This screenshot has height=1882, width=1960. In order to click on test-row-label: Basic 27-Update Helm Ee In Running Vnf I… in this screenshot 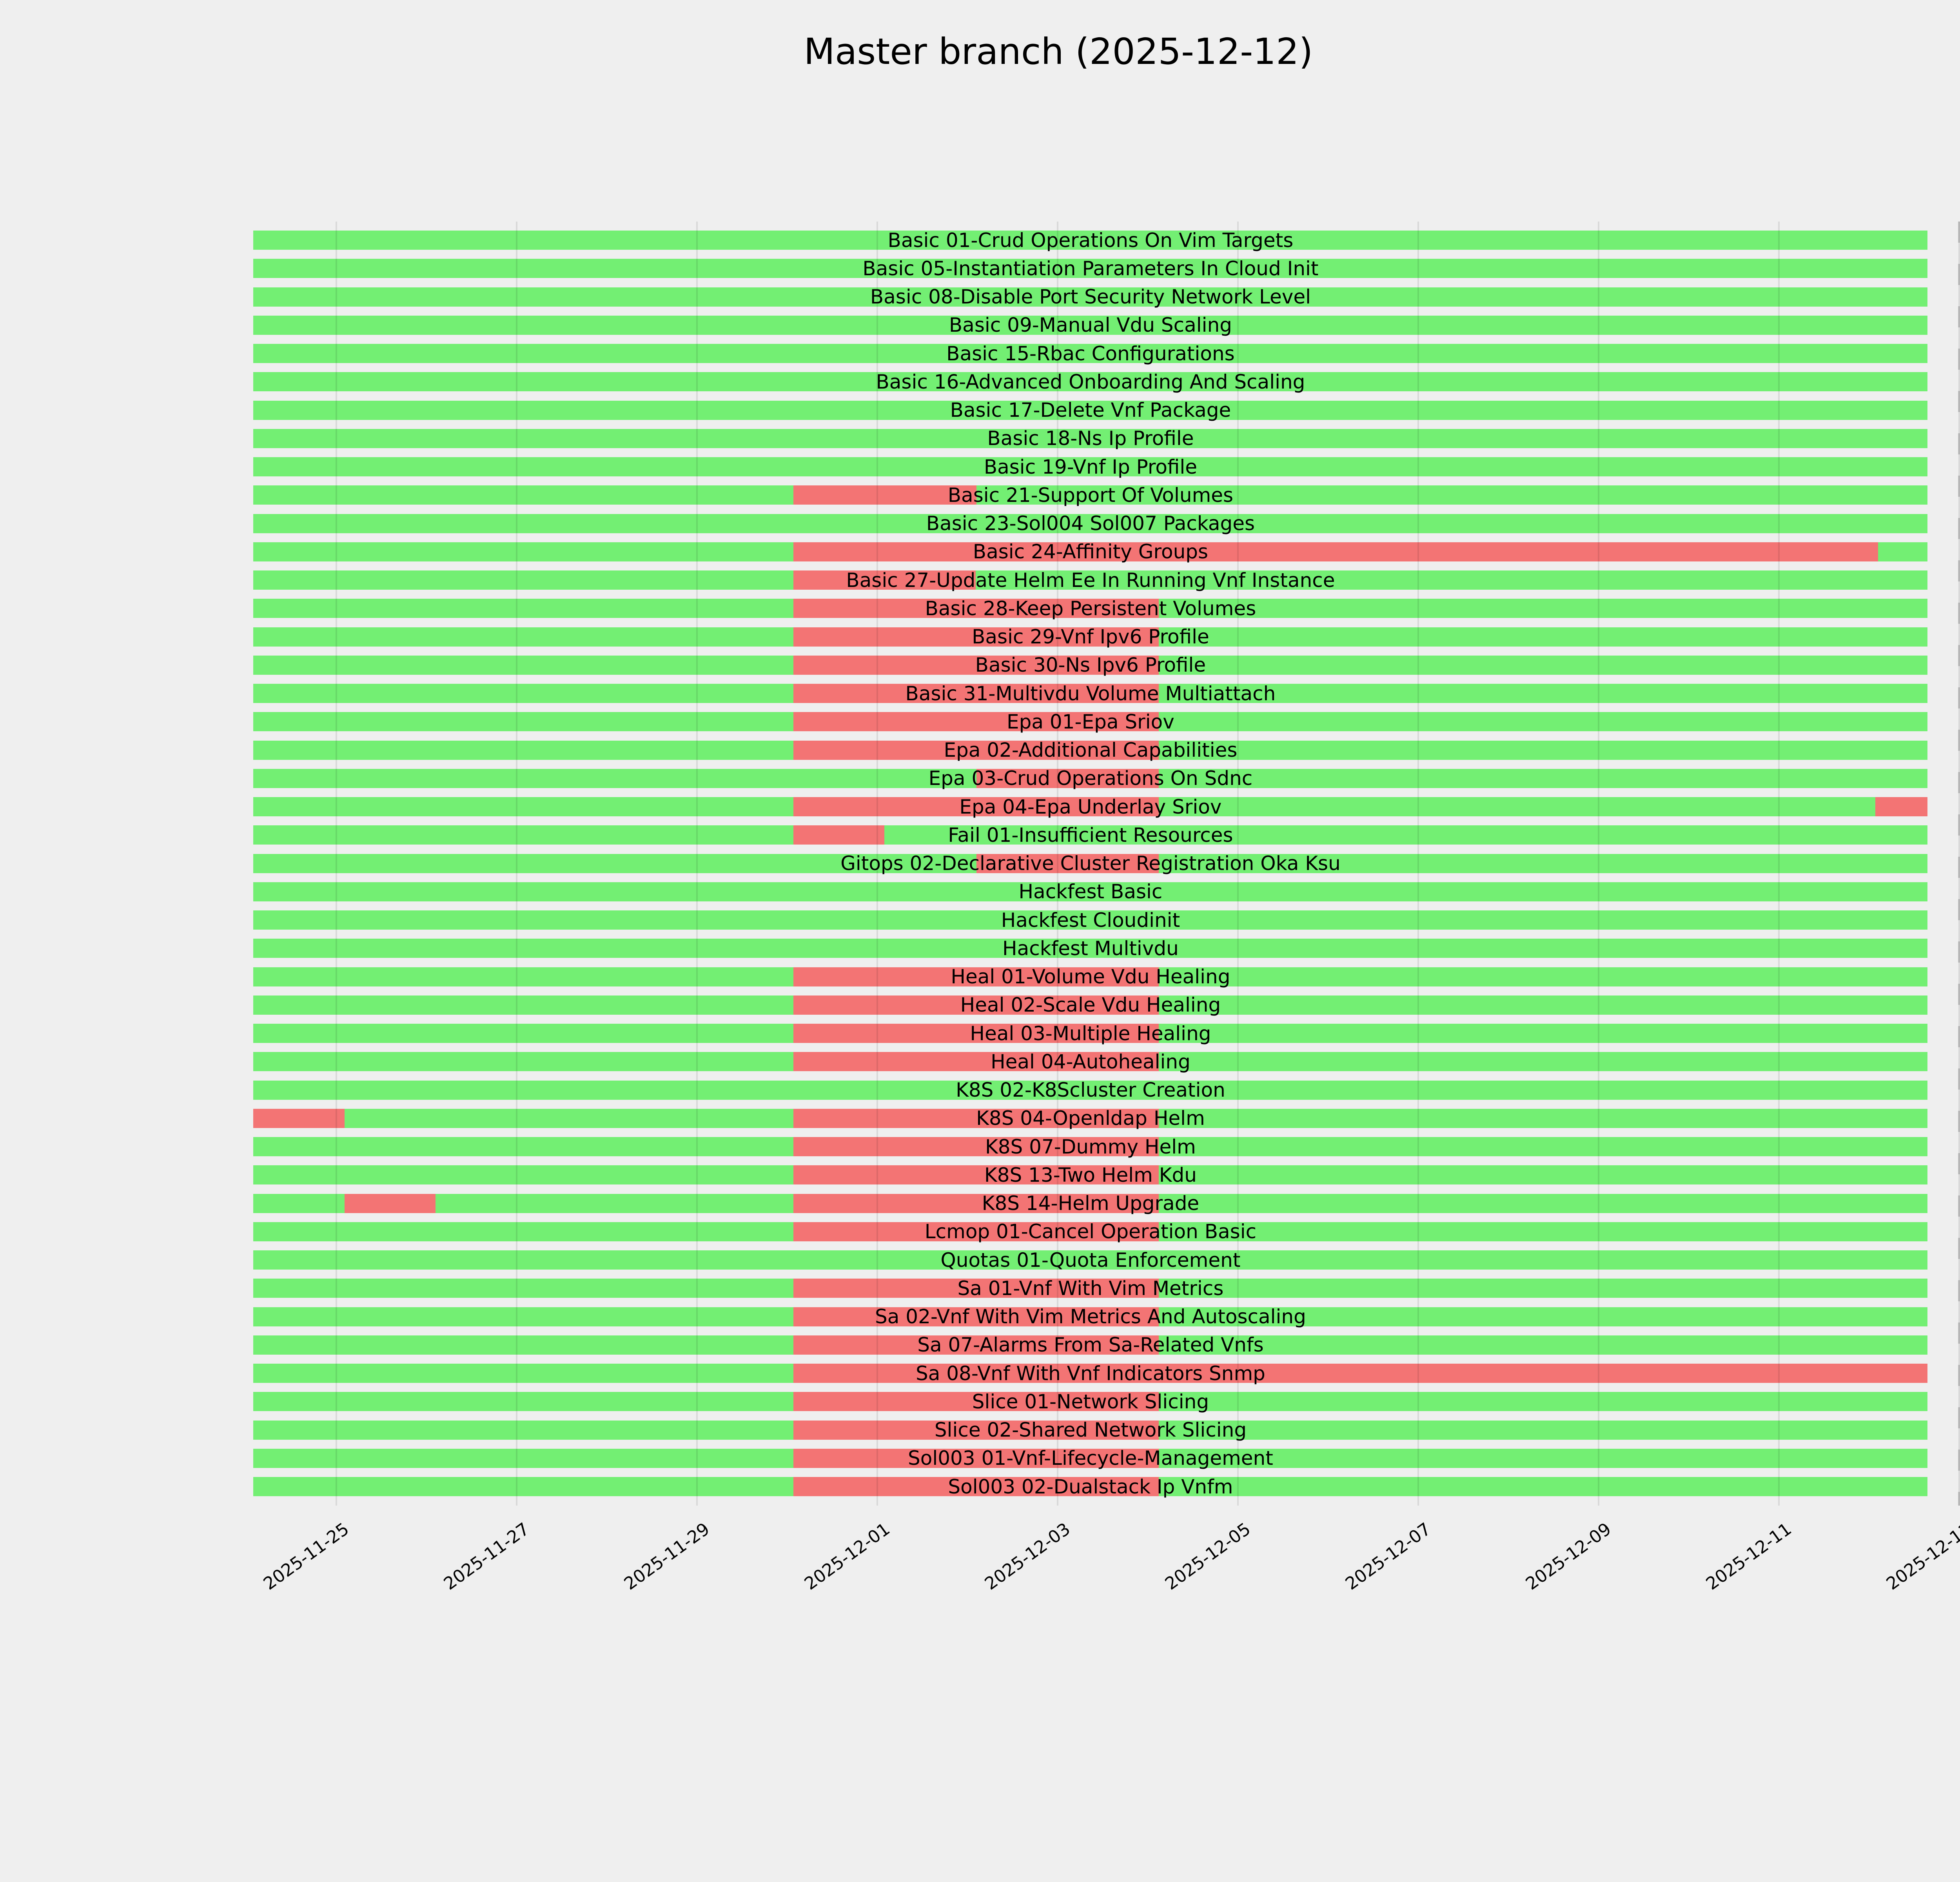, I will do `click(1090, 580)`.